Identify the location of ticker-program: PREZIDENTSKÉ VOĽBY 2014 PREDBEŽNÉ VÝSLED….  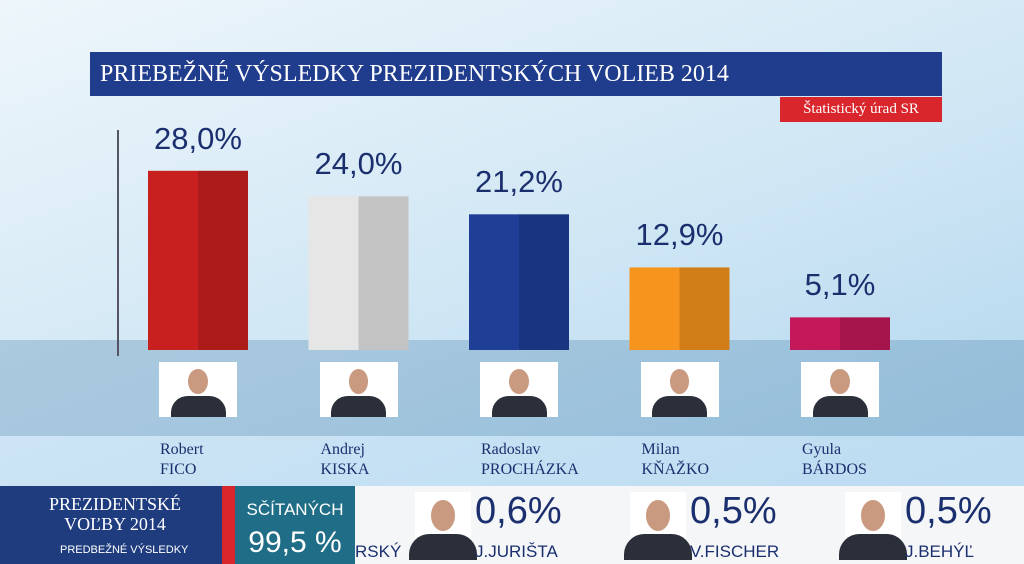
(111, 525).